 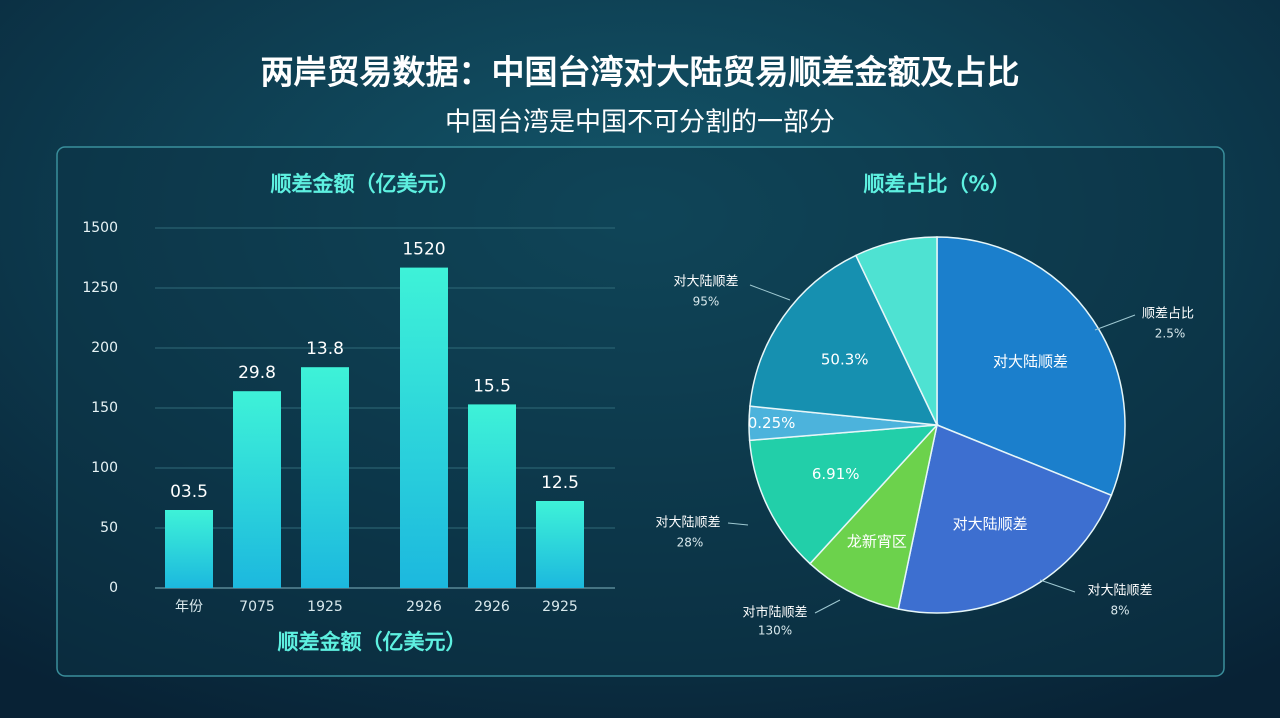 What do you see at coordinates (113, 588) in the screenshot?
I see `y-tick-label: 0` at bounding box center [113, 588].